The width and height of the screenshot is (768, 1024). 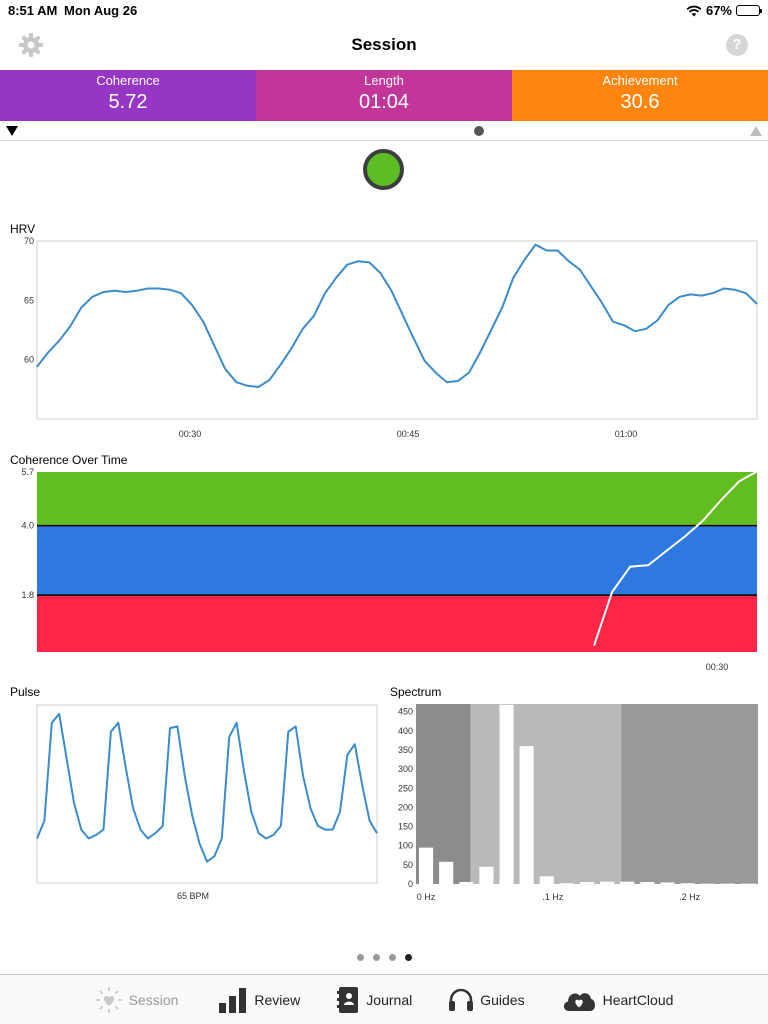 What do you see at coordinates (233, 1000) in the screenshot?
I see `bar-chart-icon` at bounding box center [233, 1000].